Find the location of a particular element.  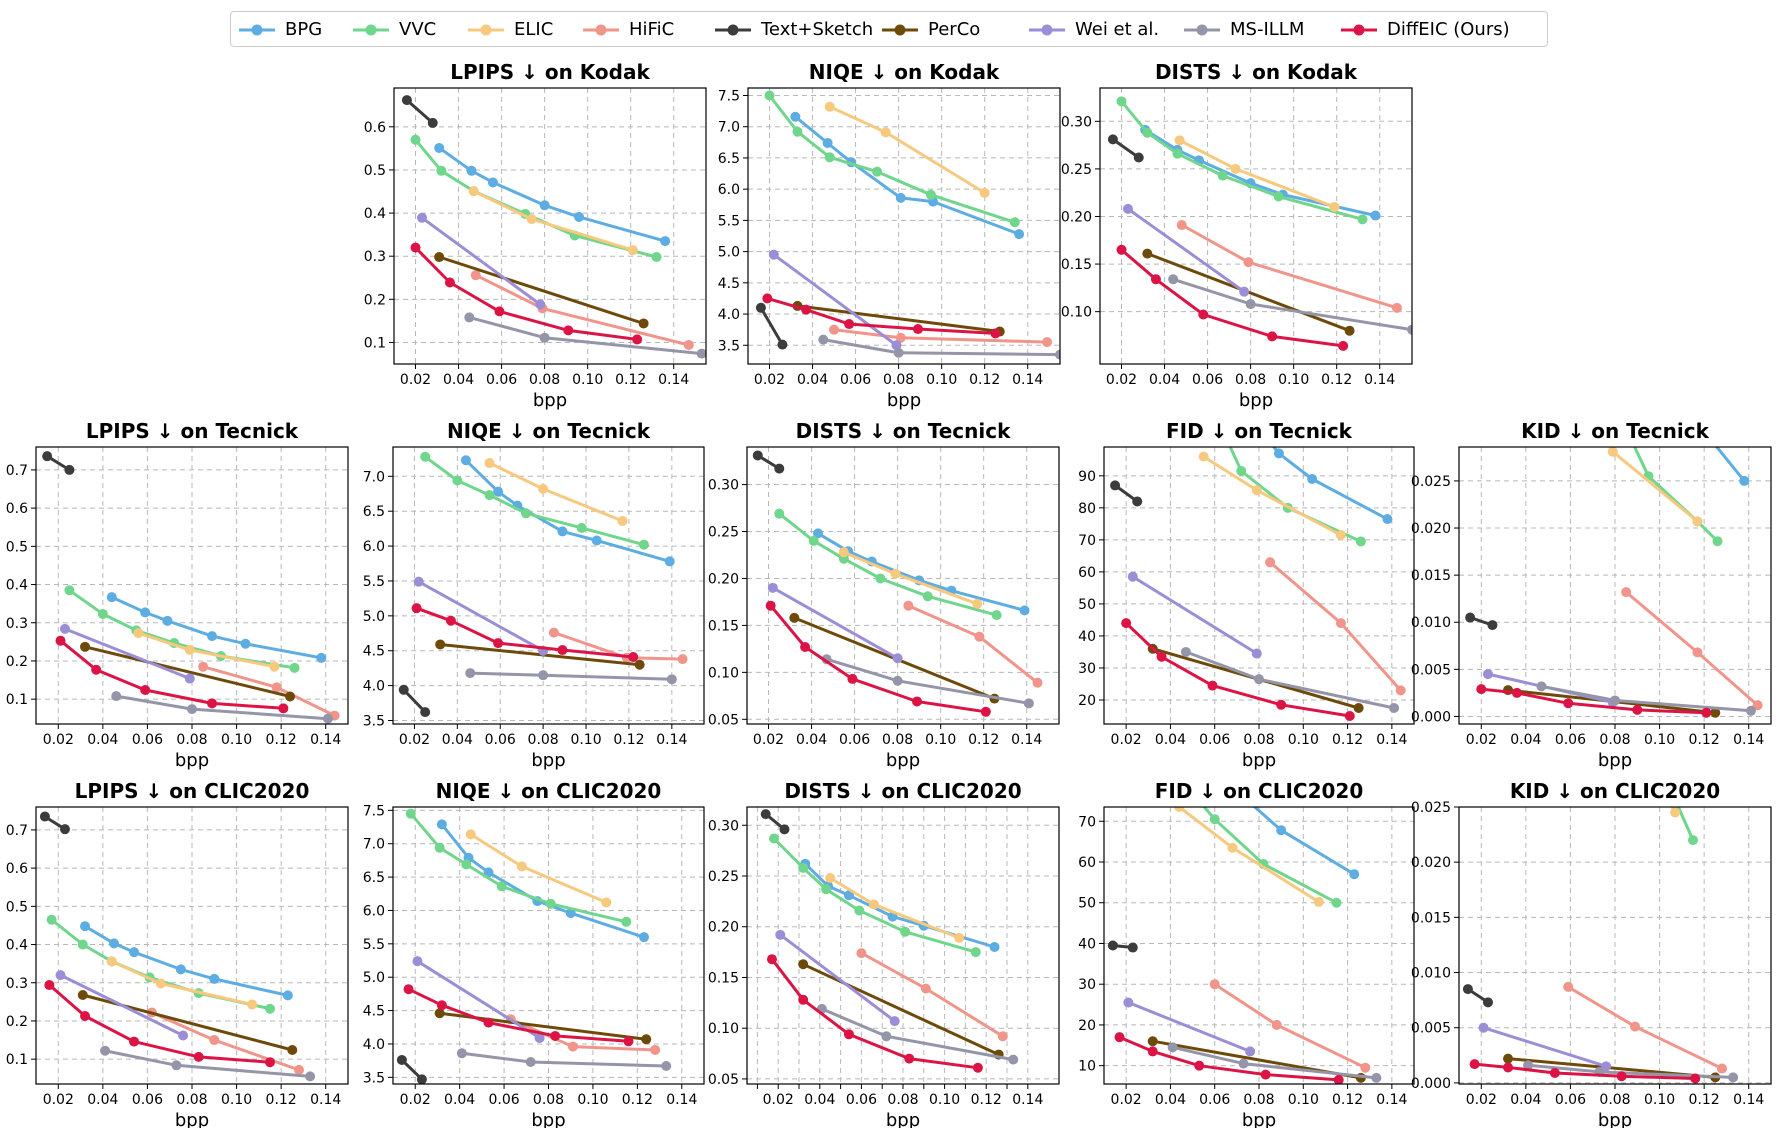

y-tick-label: 0.020 is located at coordinates (1431, 863).